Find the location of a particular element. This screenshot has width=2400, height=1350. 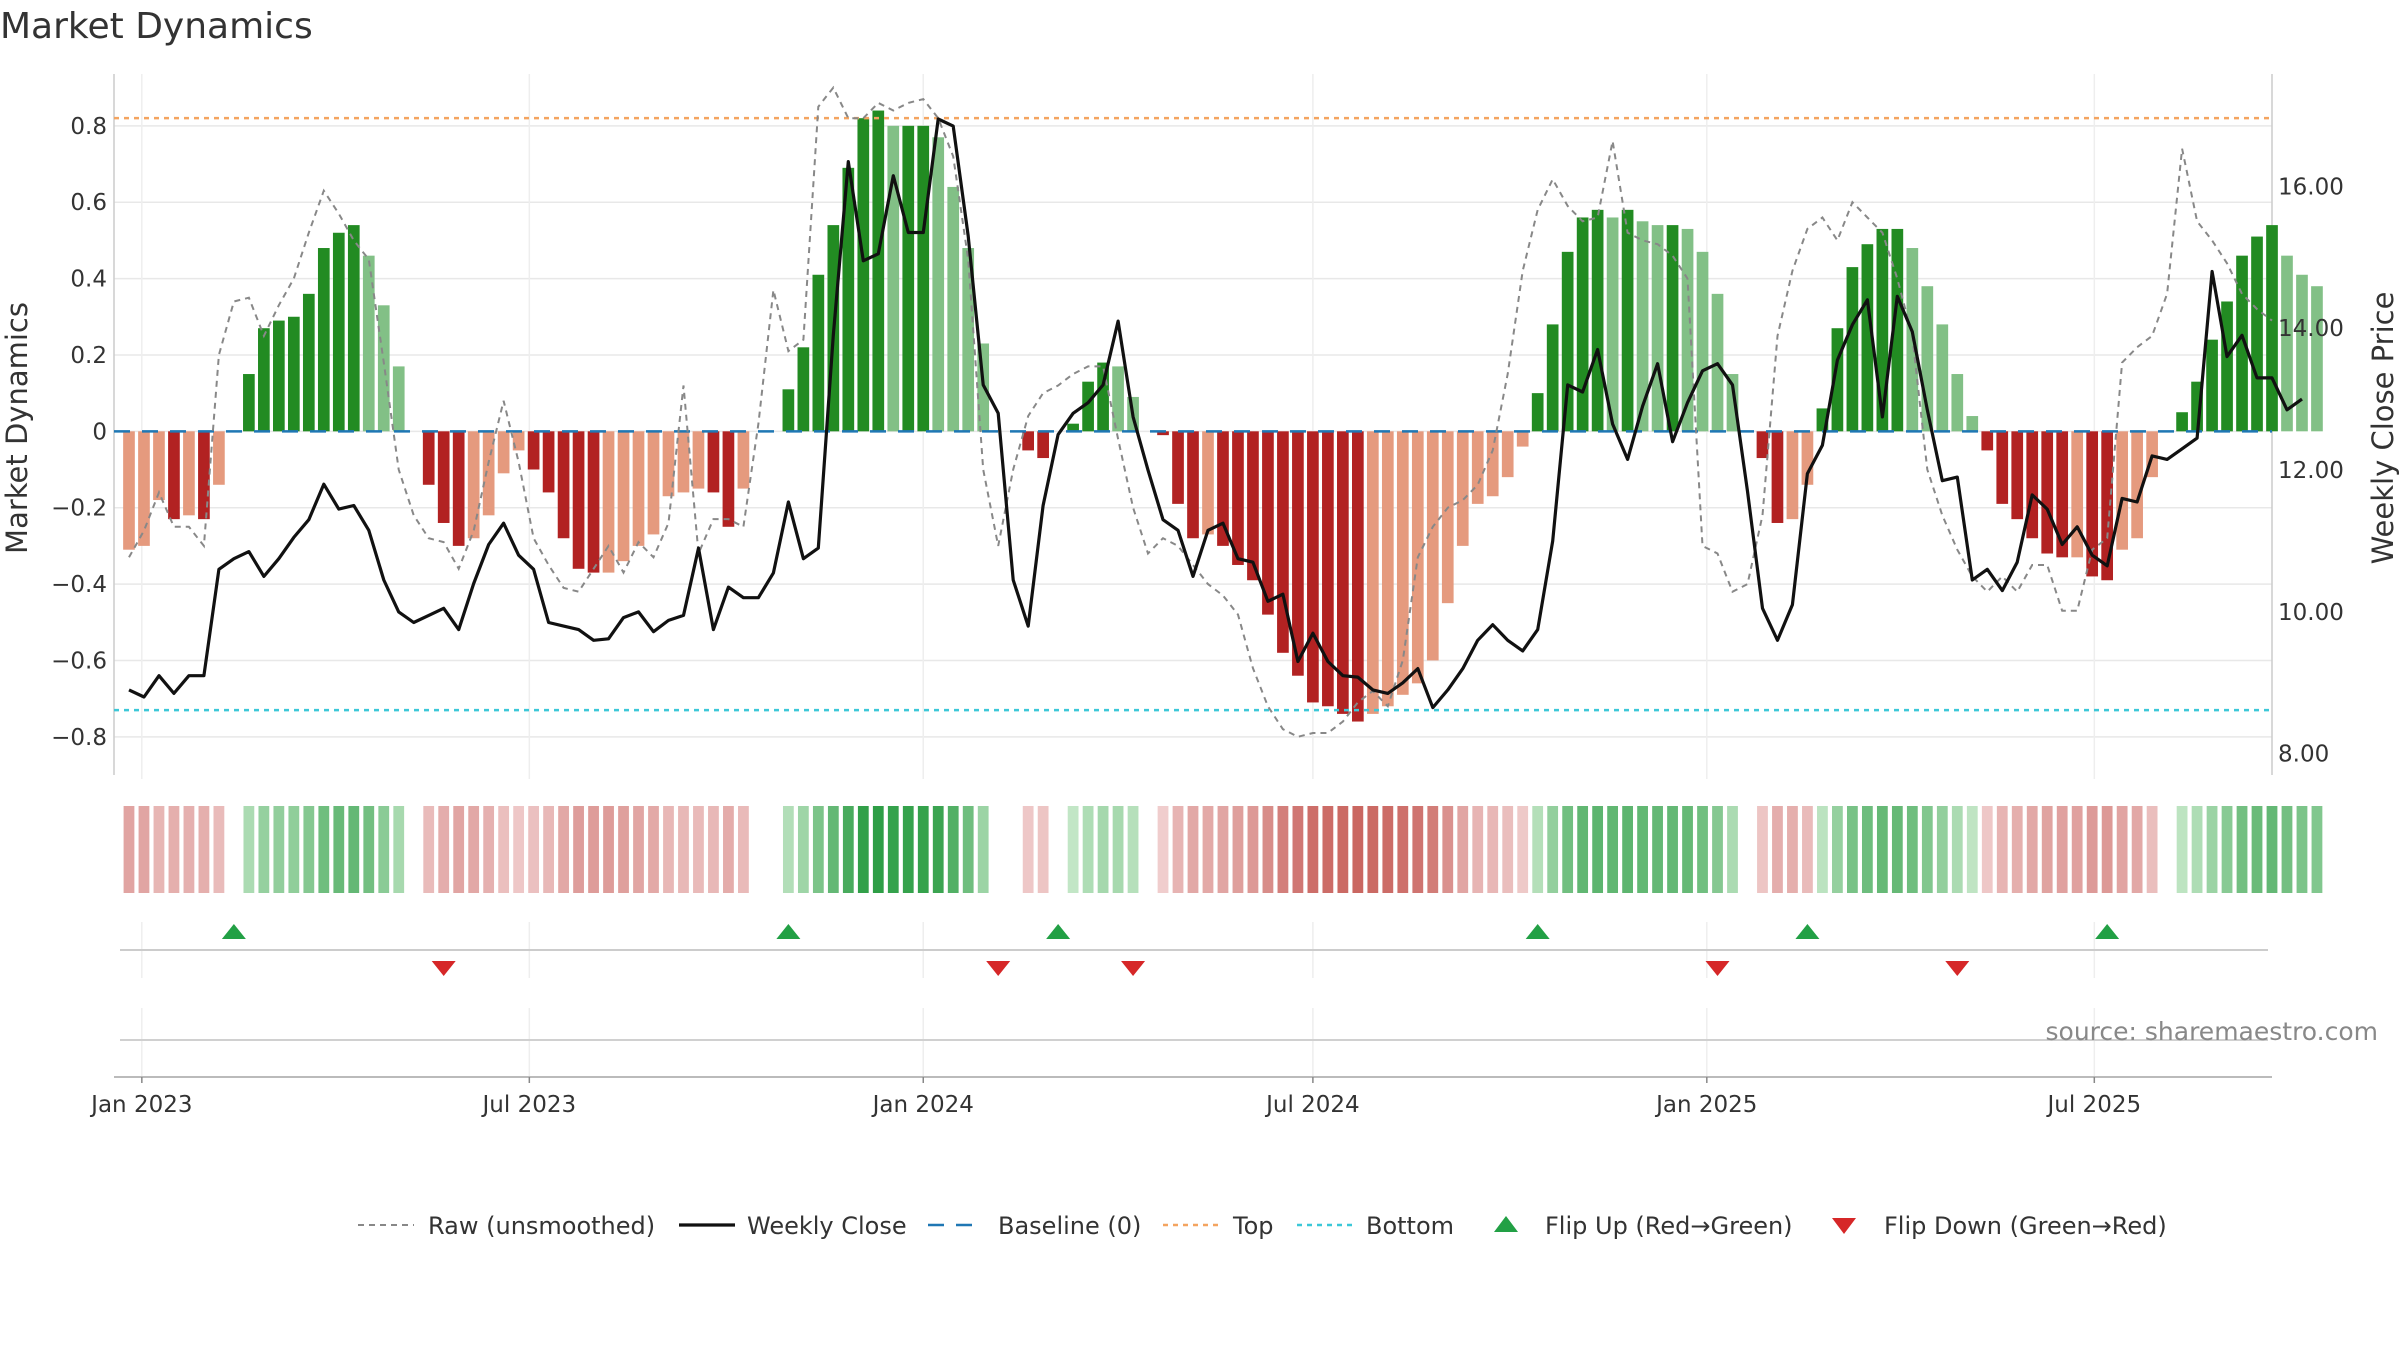

flip-up-icon is located at coordinates (1506, 1224).